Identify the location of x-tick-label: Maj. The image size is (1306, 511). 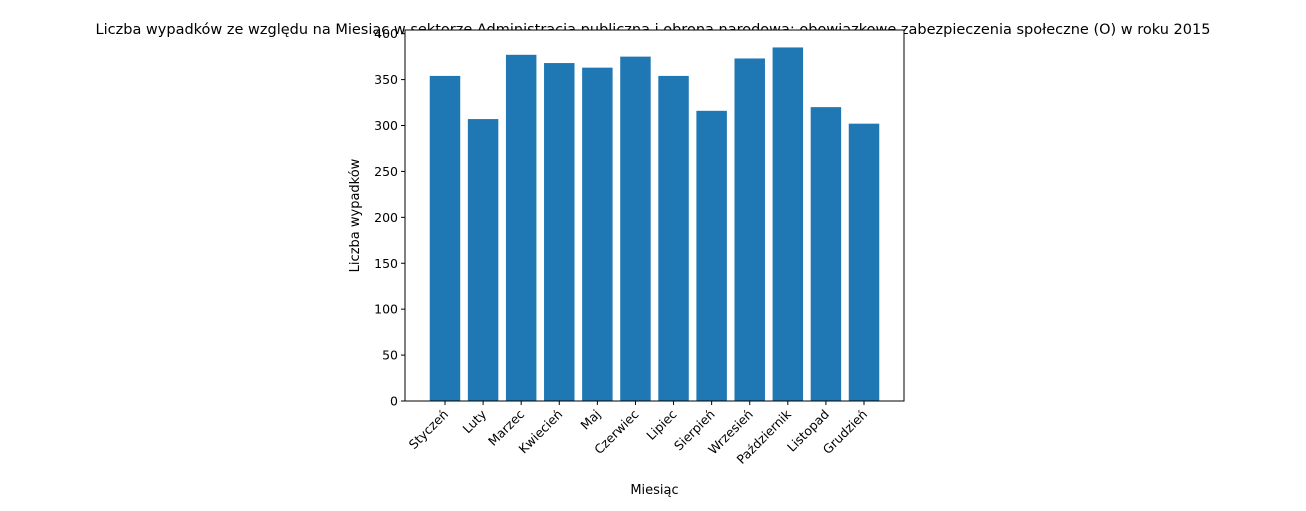
(590, 420).